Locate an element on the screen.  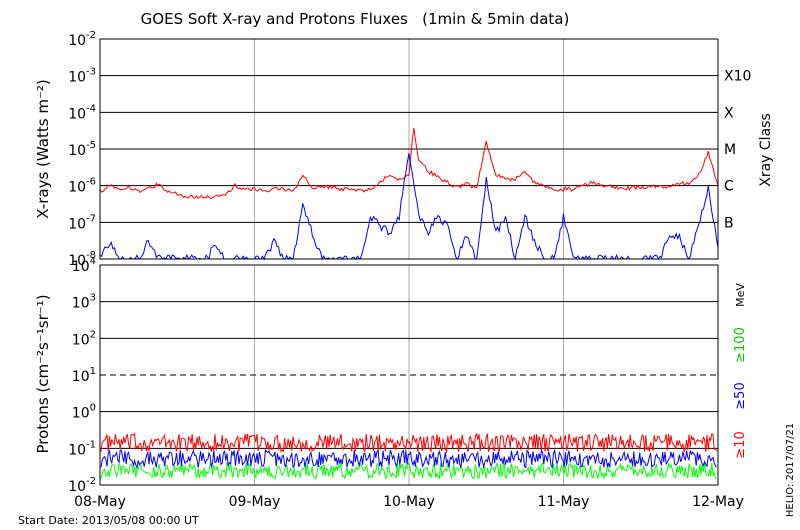
xray-y-tick-label: 10⁻³ is located at coordinates (82, 76).